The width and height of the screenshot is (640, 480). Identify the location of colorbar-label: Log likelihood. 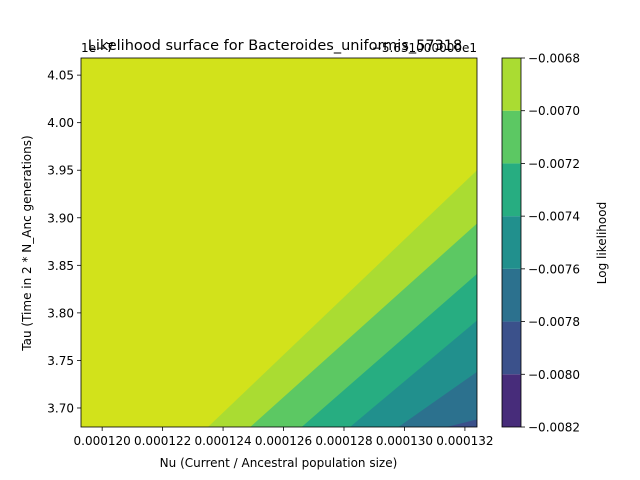
(602, 243).